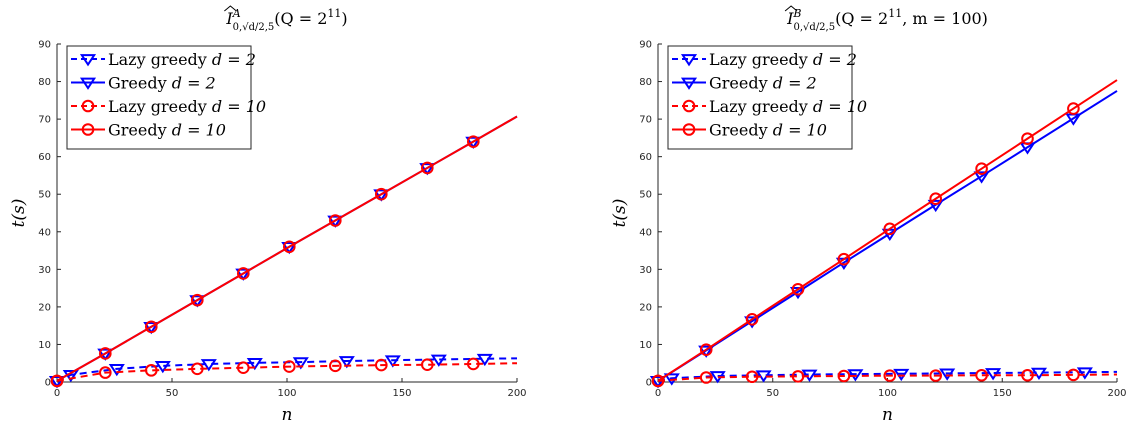 The image size is (1130, 434). I want to click on legend-label: Lazy greedy d = 2, so click(182, 59).